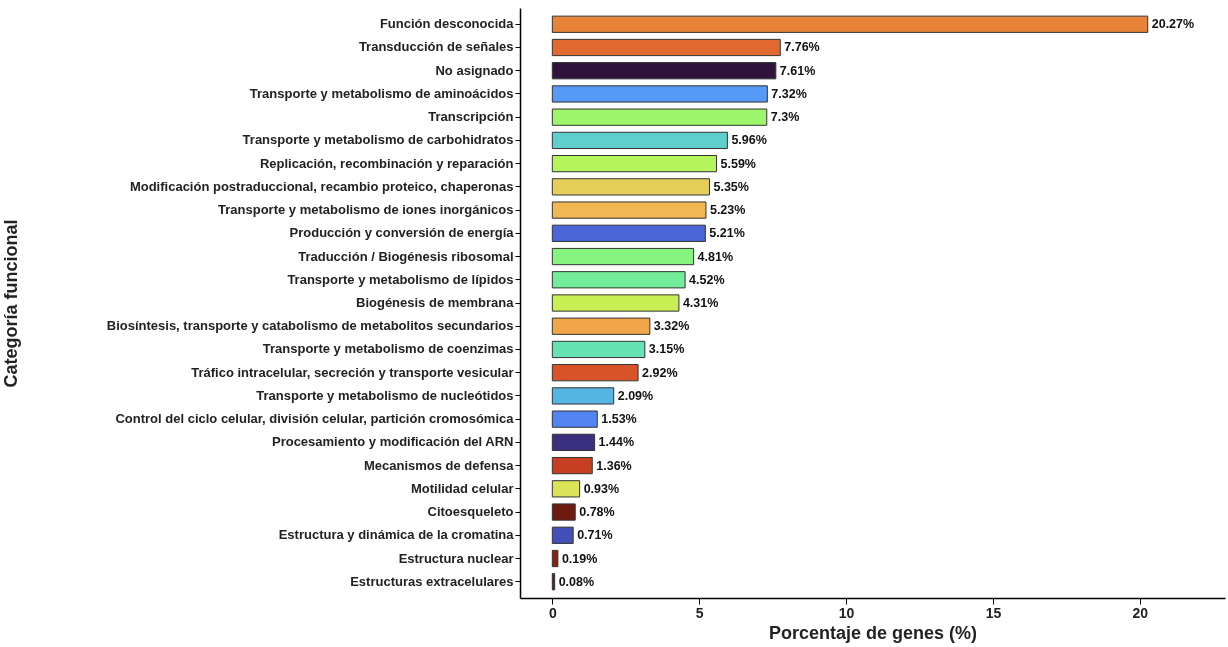  What do you see at coordinates (619, 419) in the screenshot?
I see `data-label: 1.53%` at bounding box center [619, 419].